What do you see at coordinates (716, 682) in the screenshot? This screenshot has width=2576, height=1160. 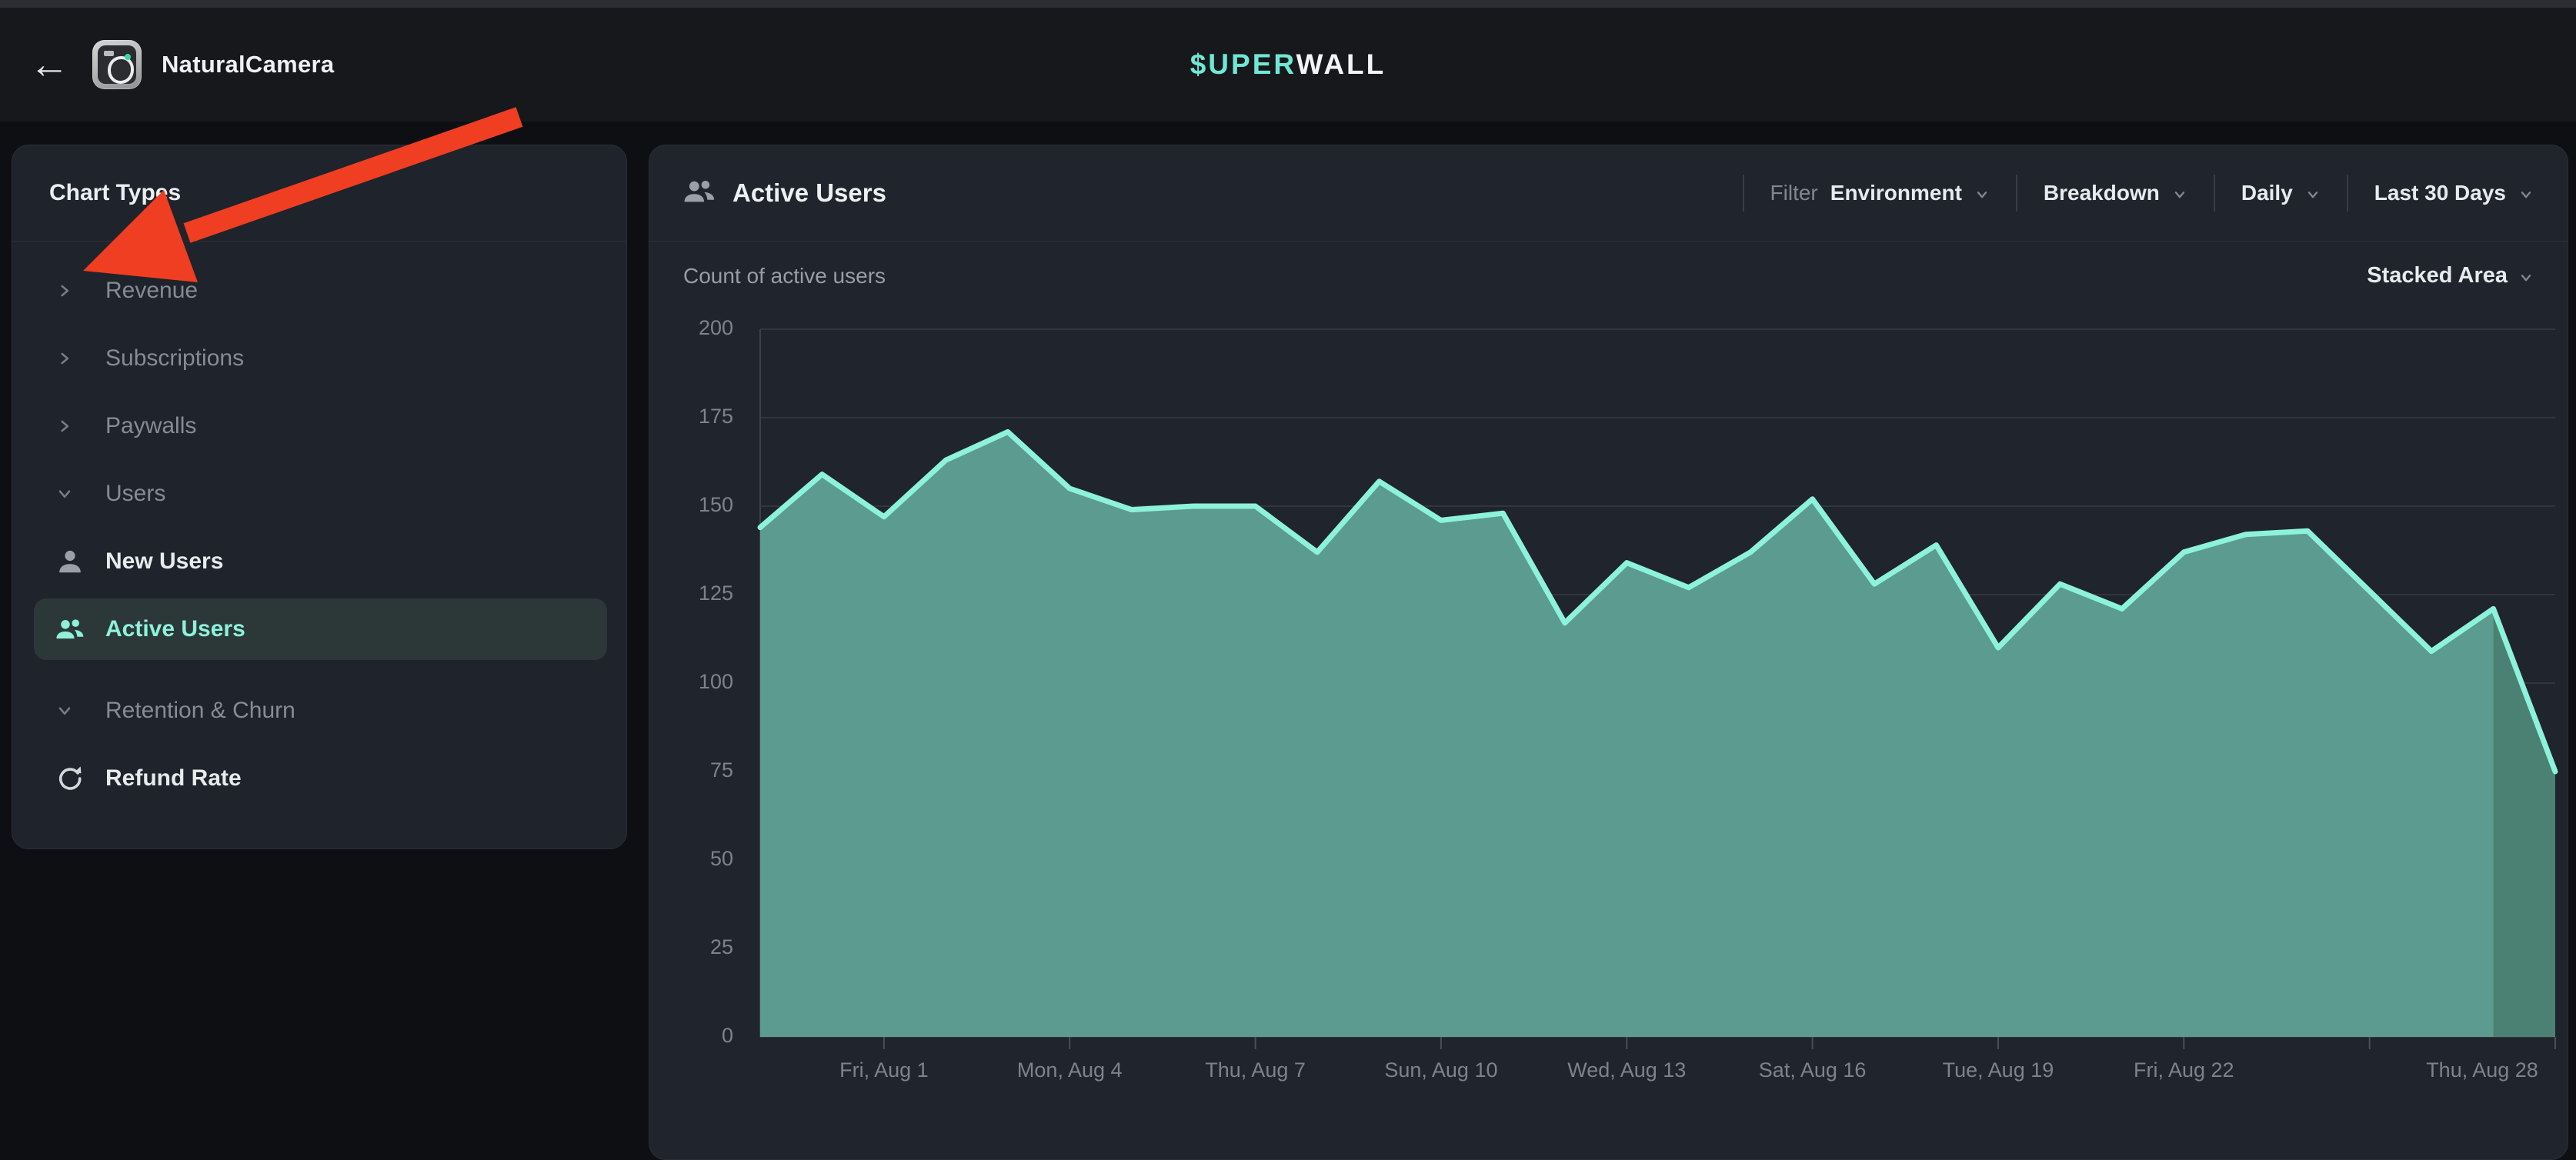 I see `y-axis-label: 100` at bounding box center [716, 682].